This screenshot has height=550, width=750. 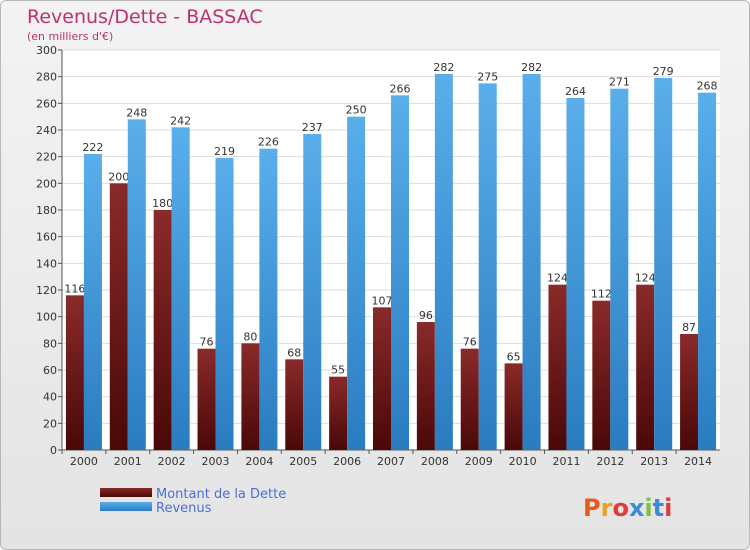 What do you see at coordinates (92, 147) in the screenshot?
I see `data-label: 222` at bounding box center [92, 147].